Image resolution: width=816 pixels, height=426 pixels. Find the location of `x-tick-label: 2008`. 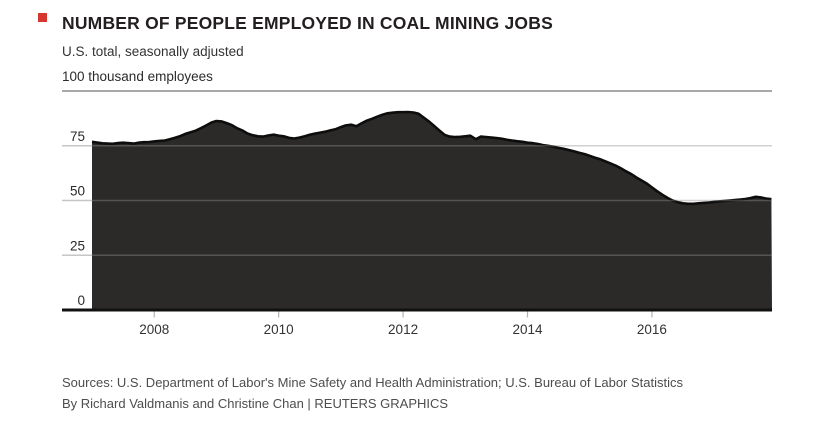

x-tick-label: 2008 is located at coordinates (154, 329).